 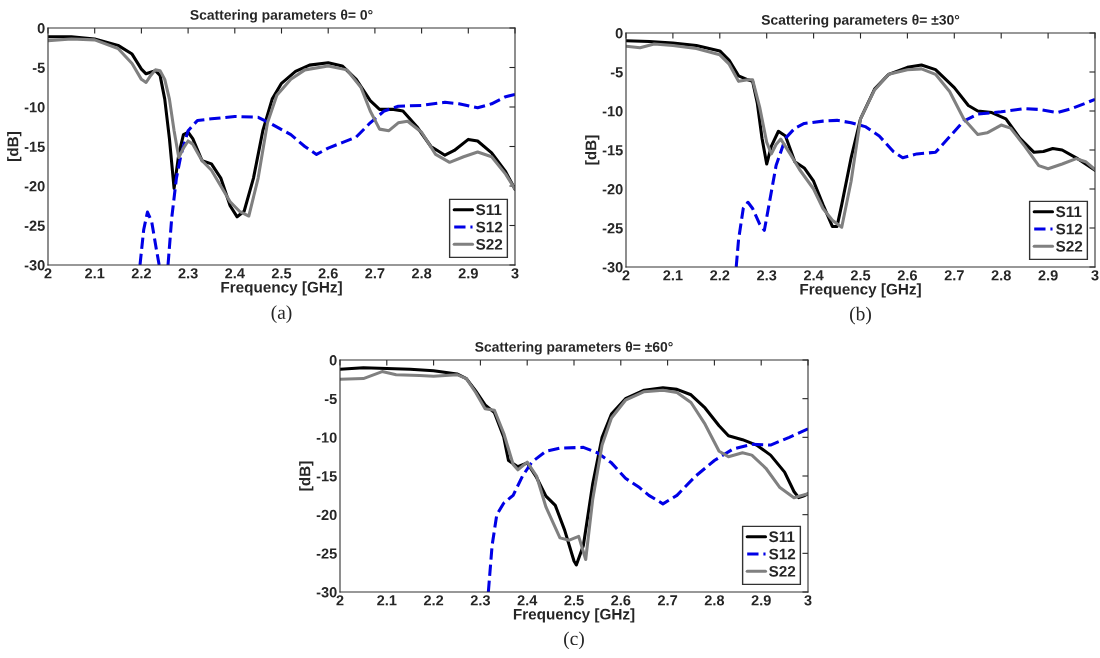 What do you see at coordinates (281, 16) in the screenshot?
I see `chart-title: Scattering parameters θ= 0°` at bounding box center [281, 16].